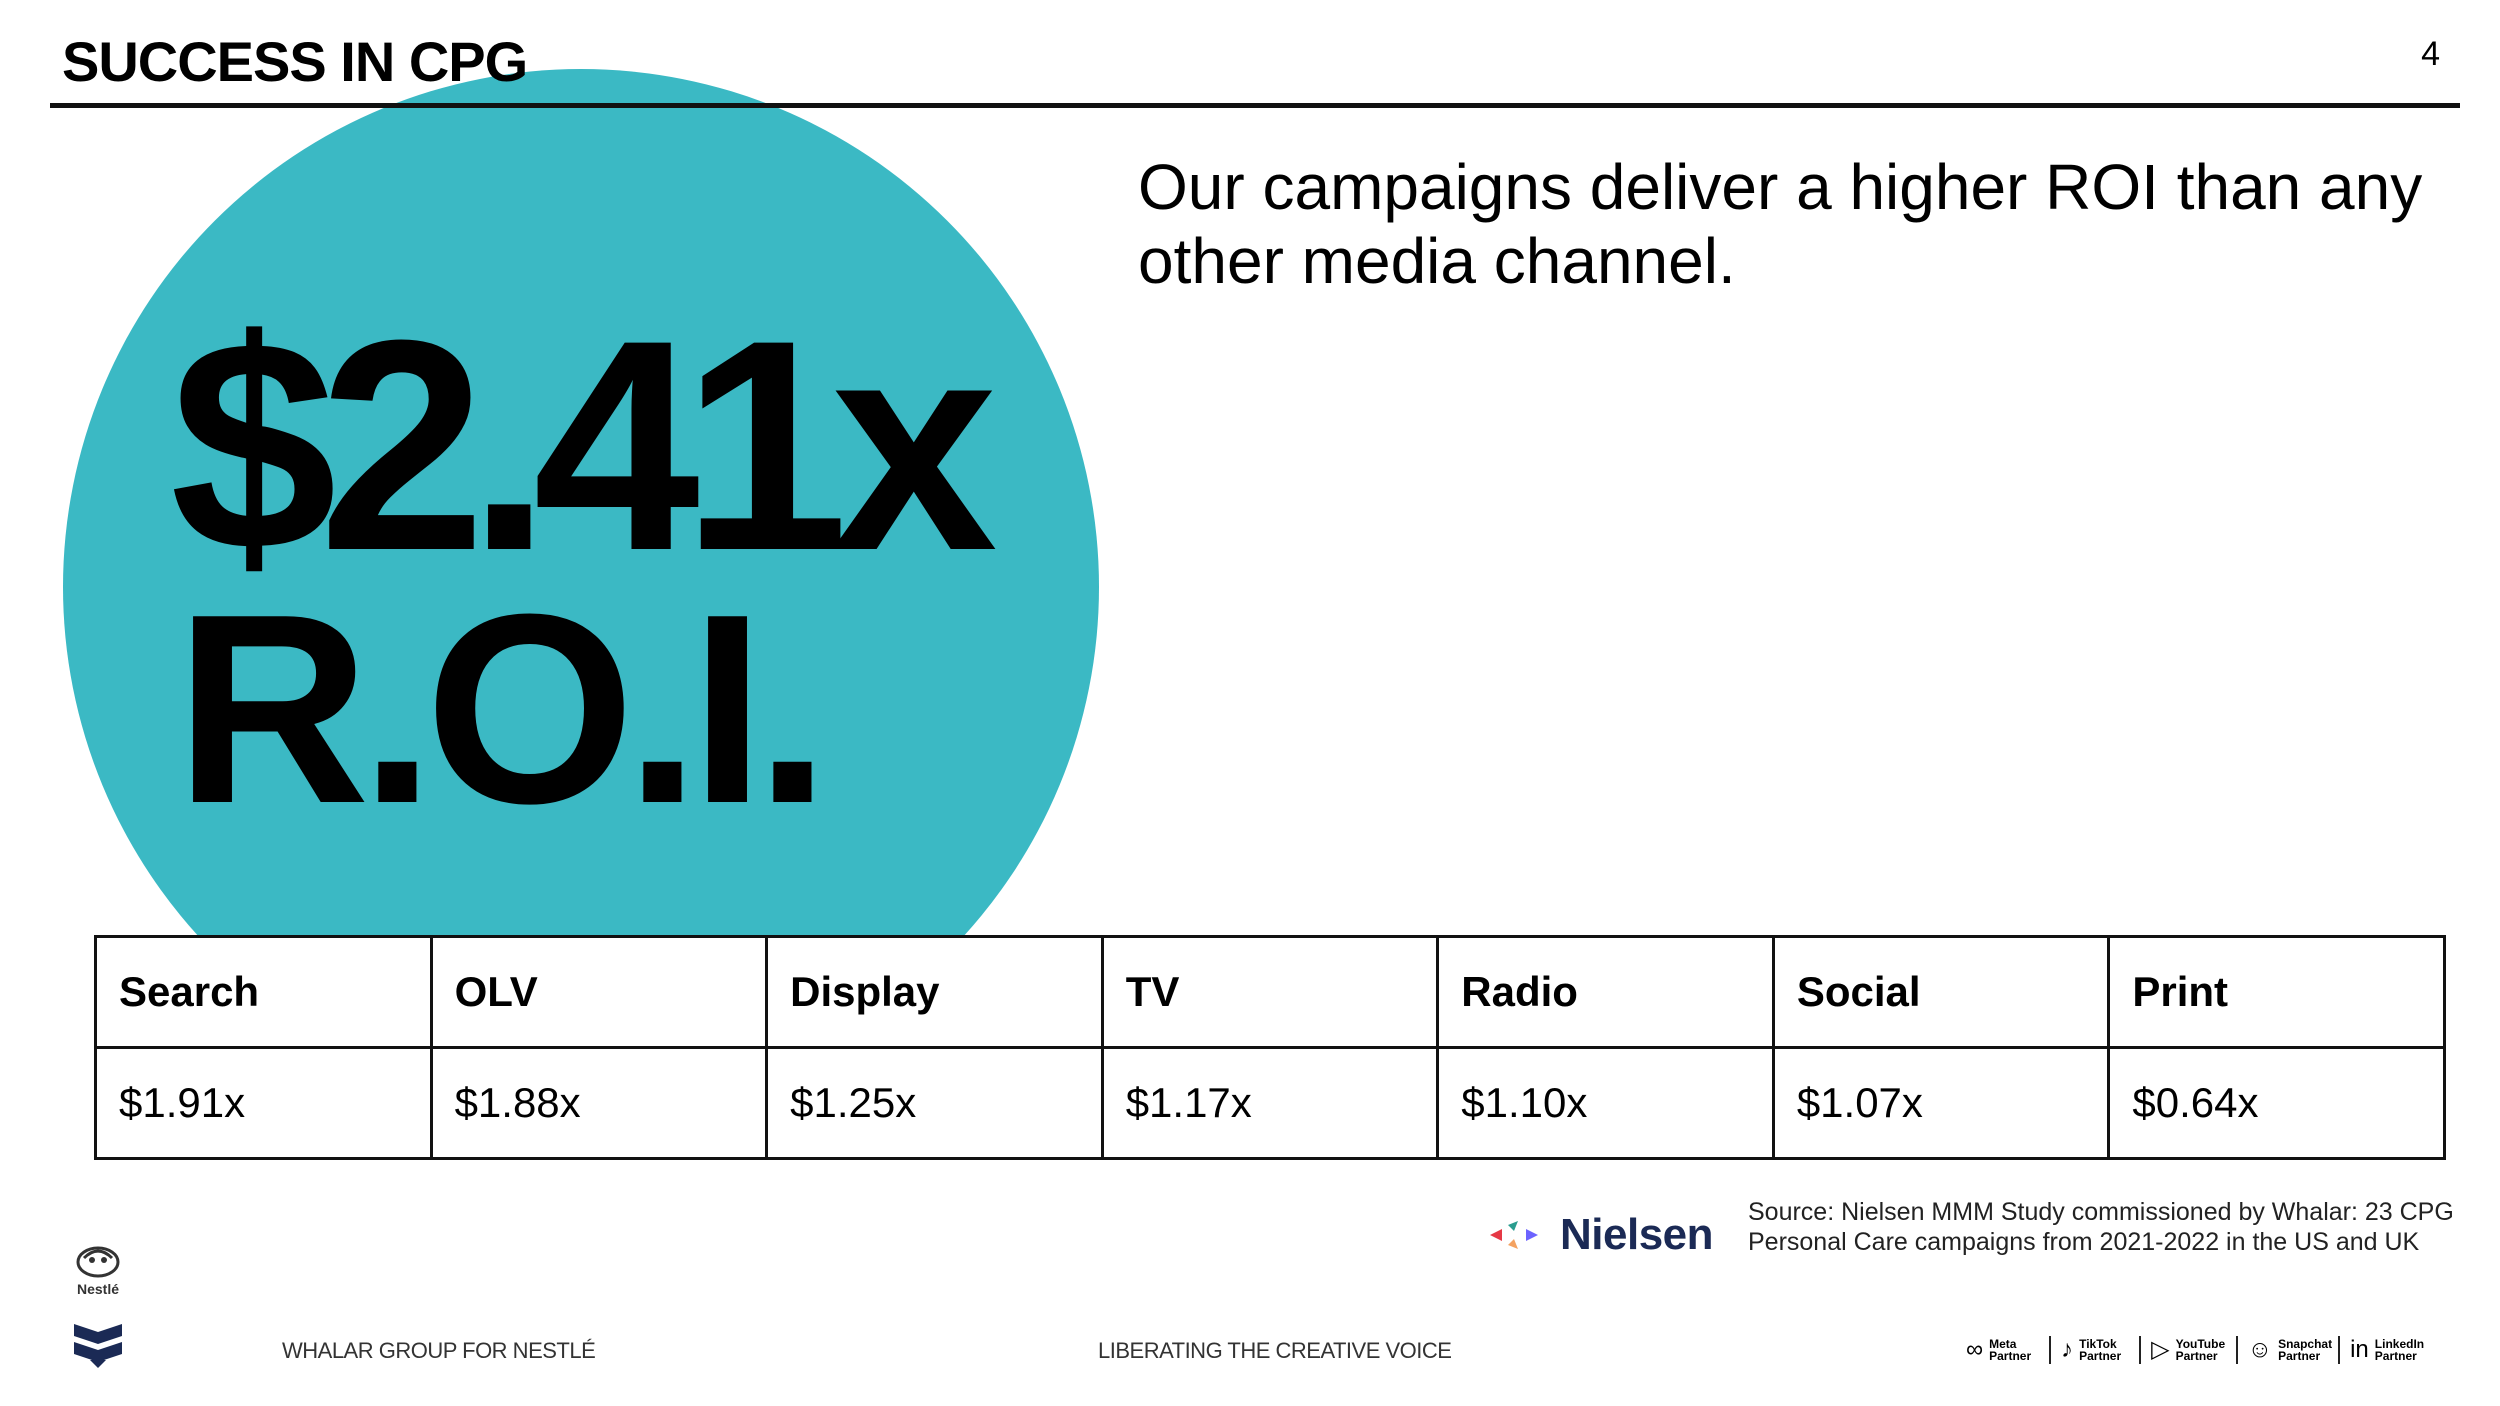 Image resolution: width=2500 pixels, height=1406 pixels. What do you see at coordinates (2067, 1349) in the screenshot?
I see `tiktok-icon: ♪` at bounding box center [2067, 1349].